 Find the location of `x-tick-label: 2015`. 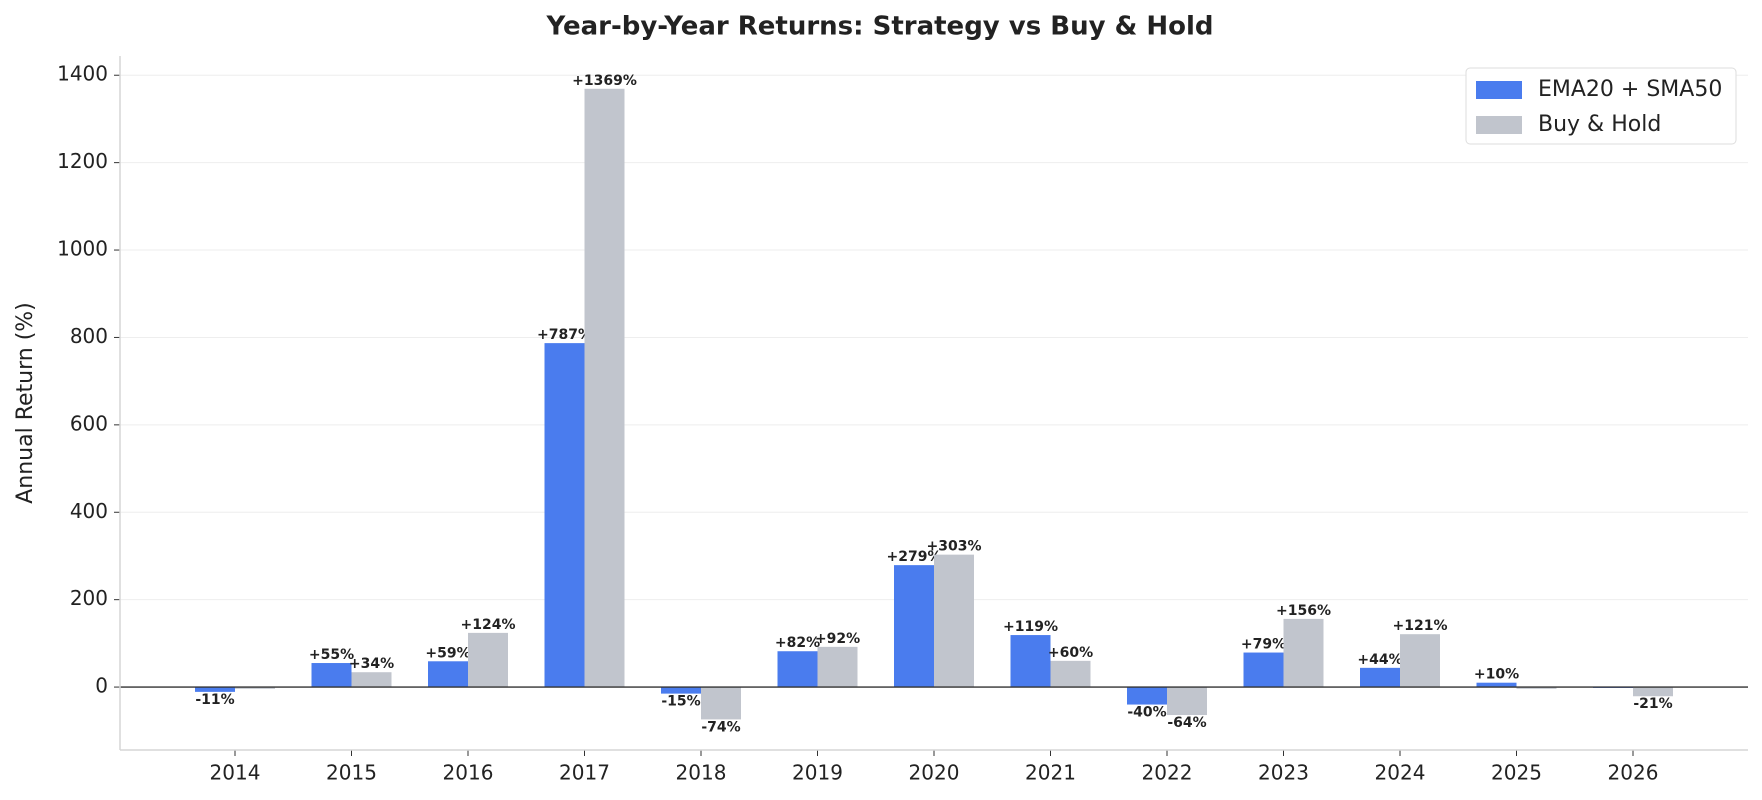

x-tick-label: 2015 is located at coordinates (351, 773).